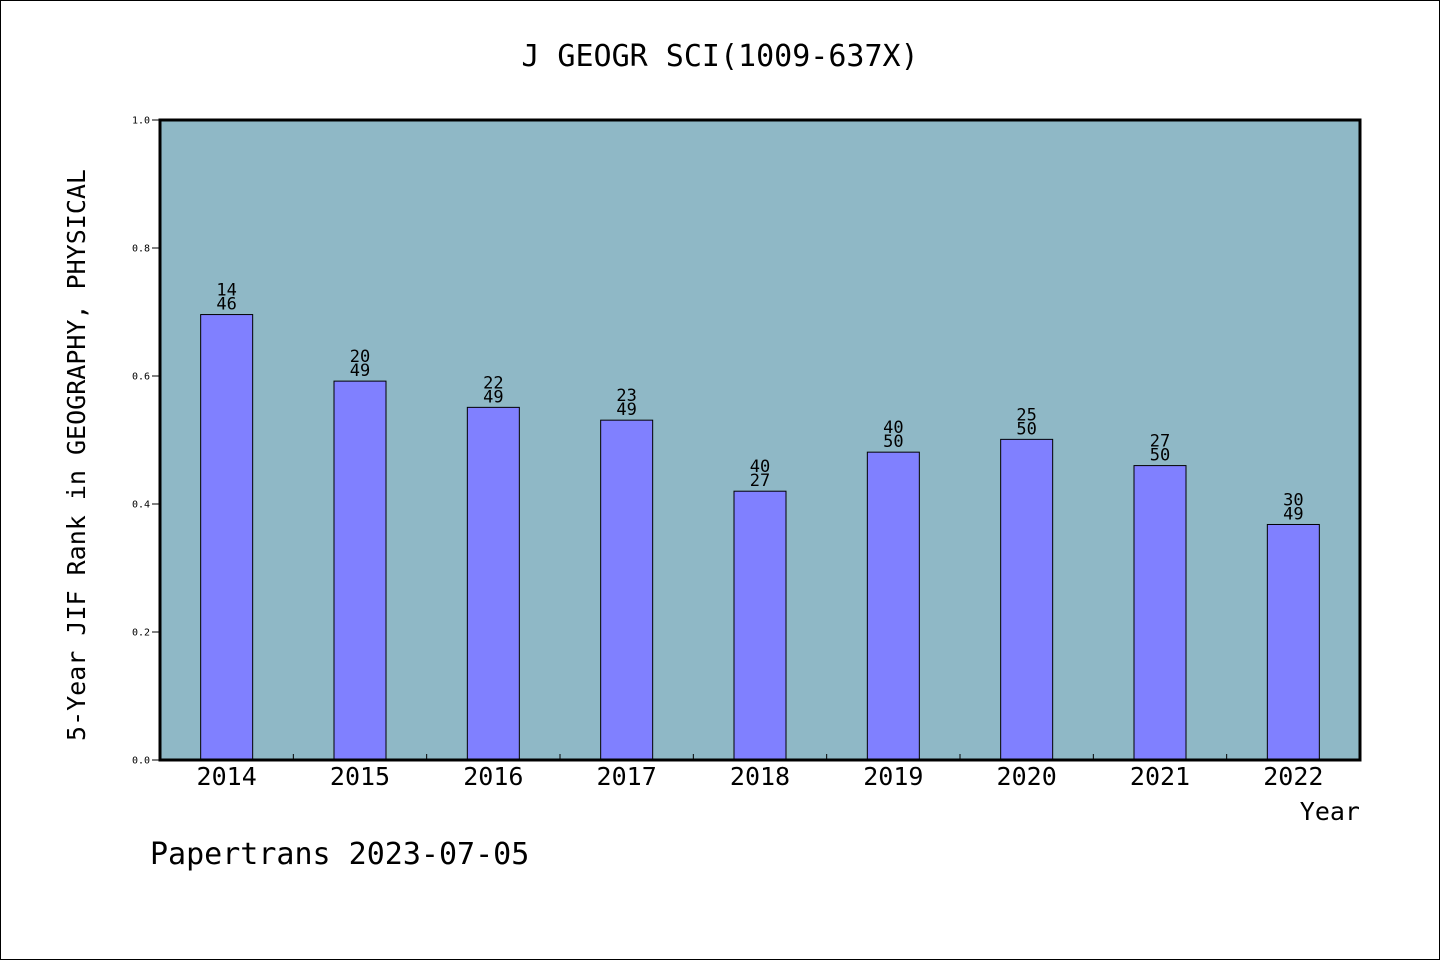 The width and height of the screenshot is (1440, 960). What do you see at coordinates (360, 357) in the screenshot?
I see `bar-label-top-2015: 20` at bounding box center [360, 357].